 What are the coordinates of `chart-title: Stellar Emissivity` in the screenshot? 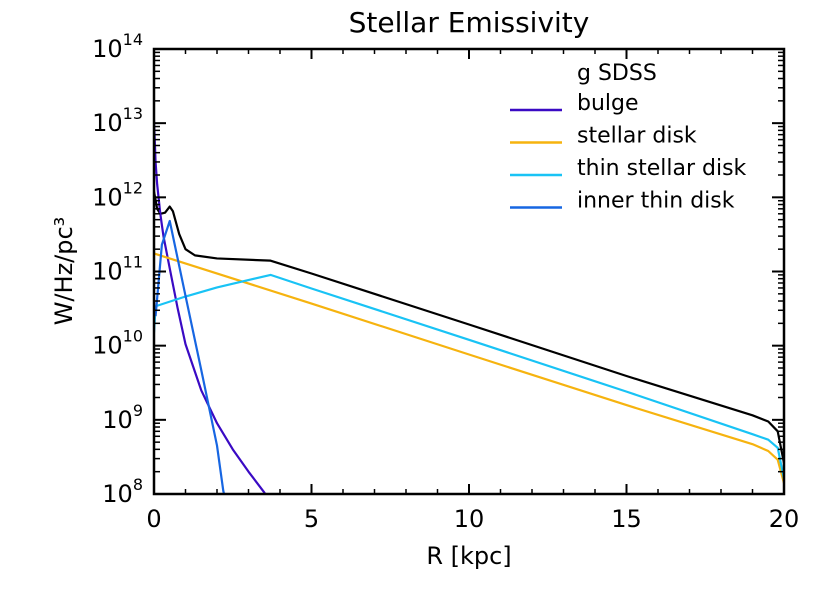 It's located at (469, 22).